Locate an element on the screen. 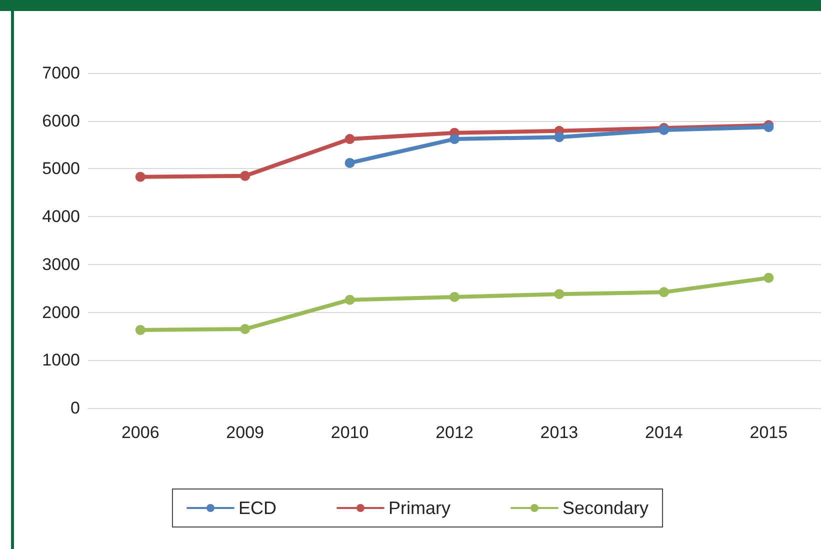 This screenshot has height=549, width=821. y-tick-label: 6000 is located at coordinates (61, 120).